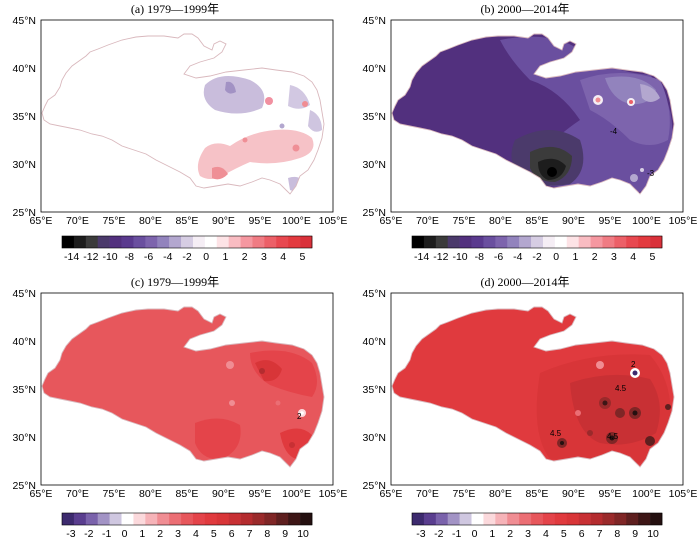 The image size is (700, 543). Describe the element at coordinates (479, 257) in the screenshot. I see `colorbar-label: -8` at that location.